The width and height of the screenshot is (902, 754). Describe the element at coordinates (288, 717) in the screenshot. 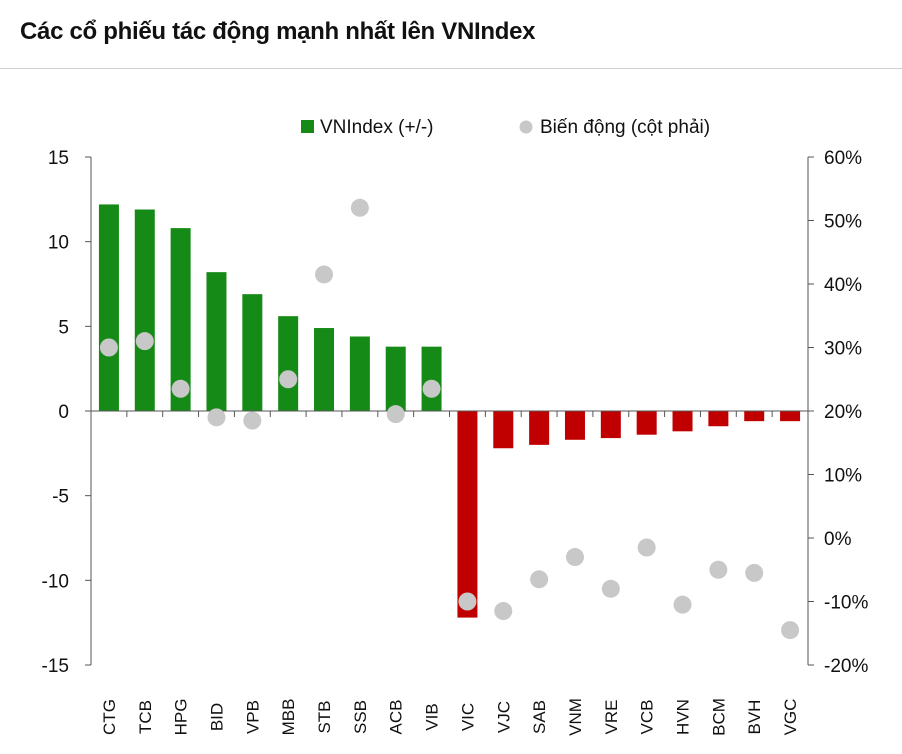

I see `category-label-mbb: MBB` at that location.